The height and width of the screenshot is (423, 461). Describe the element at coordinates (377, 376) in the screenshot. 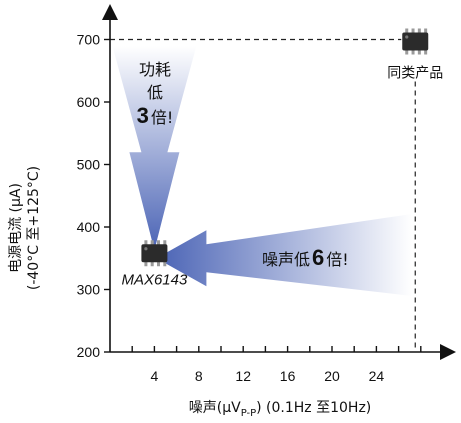

I see `x-tick-label: 24` at that location.